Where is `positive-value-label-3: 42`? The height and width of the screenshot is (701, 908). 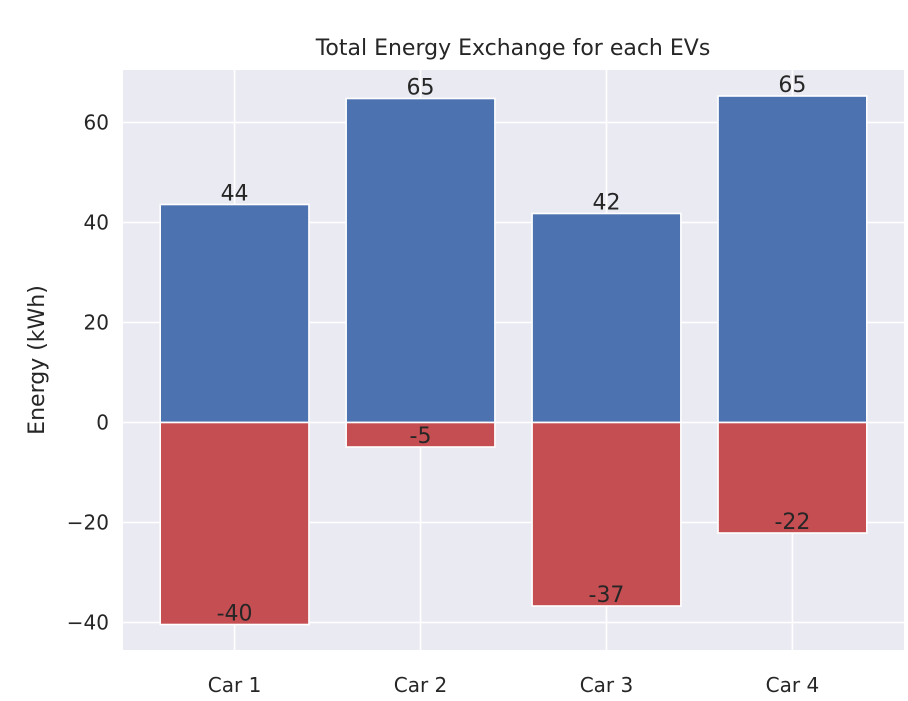 positive-value-label-3: 42 is located at coordinates (606, 203).